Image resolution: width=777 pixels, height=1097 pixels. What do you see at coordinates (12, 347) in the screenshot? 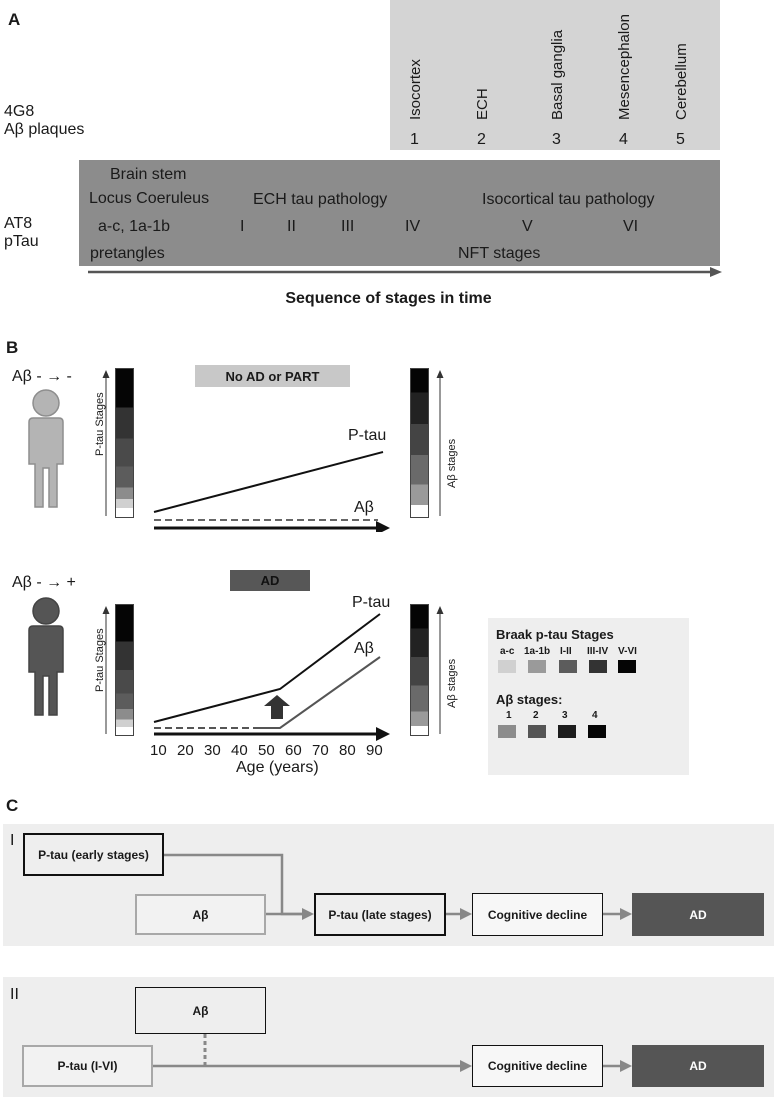
I see `panel-b-letter: B` at bounding box center [12, 347].